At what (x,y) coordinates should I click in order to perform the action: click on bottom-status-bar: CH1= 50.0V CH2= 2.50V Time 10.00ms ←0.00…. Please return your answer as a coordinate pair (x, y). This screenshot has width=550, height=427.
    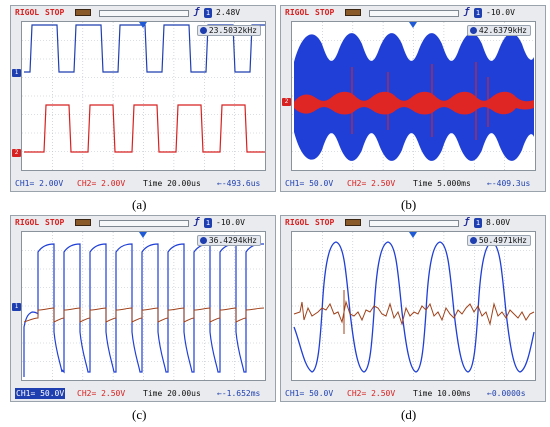
    Looking at the image, I should click on (413, 393).